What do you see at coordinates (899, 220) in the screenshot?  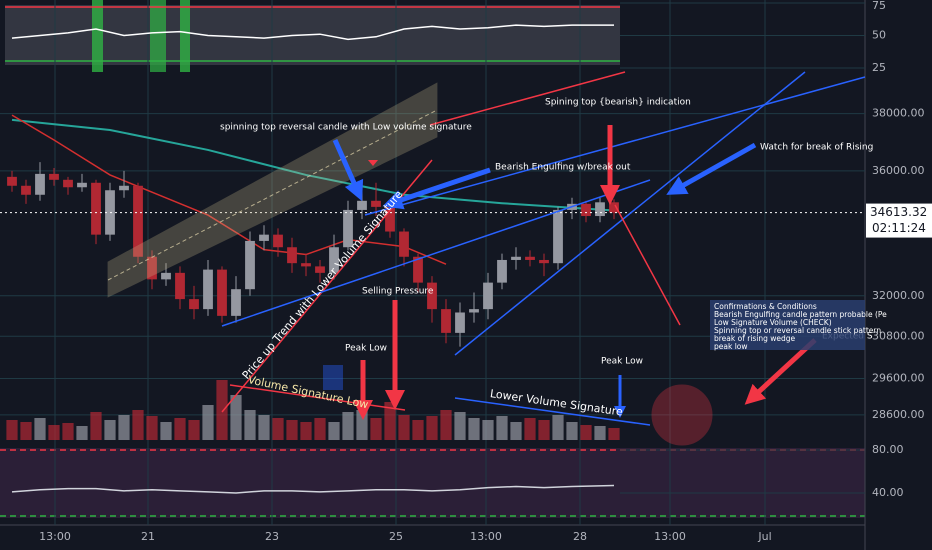 I see `price-label-bg` at bounding box center [899, 220].